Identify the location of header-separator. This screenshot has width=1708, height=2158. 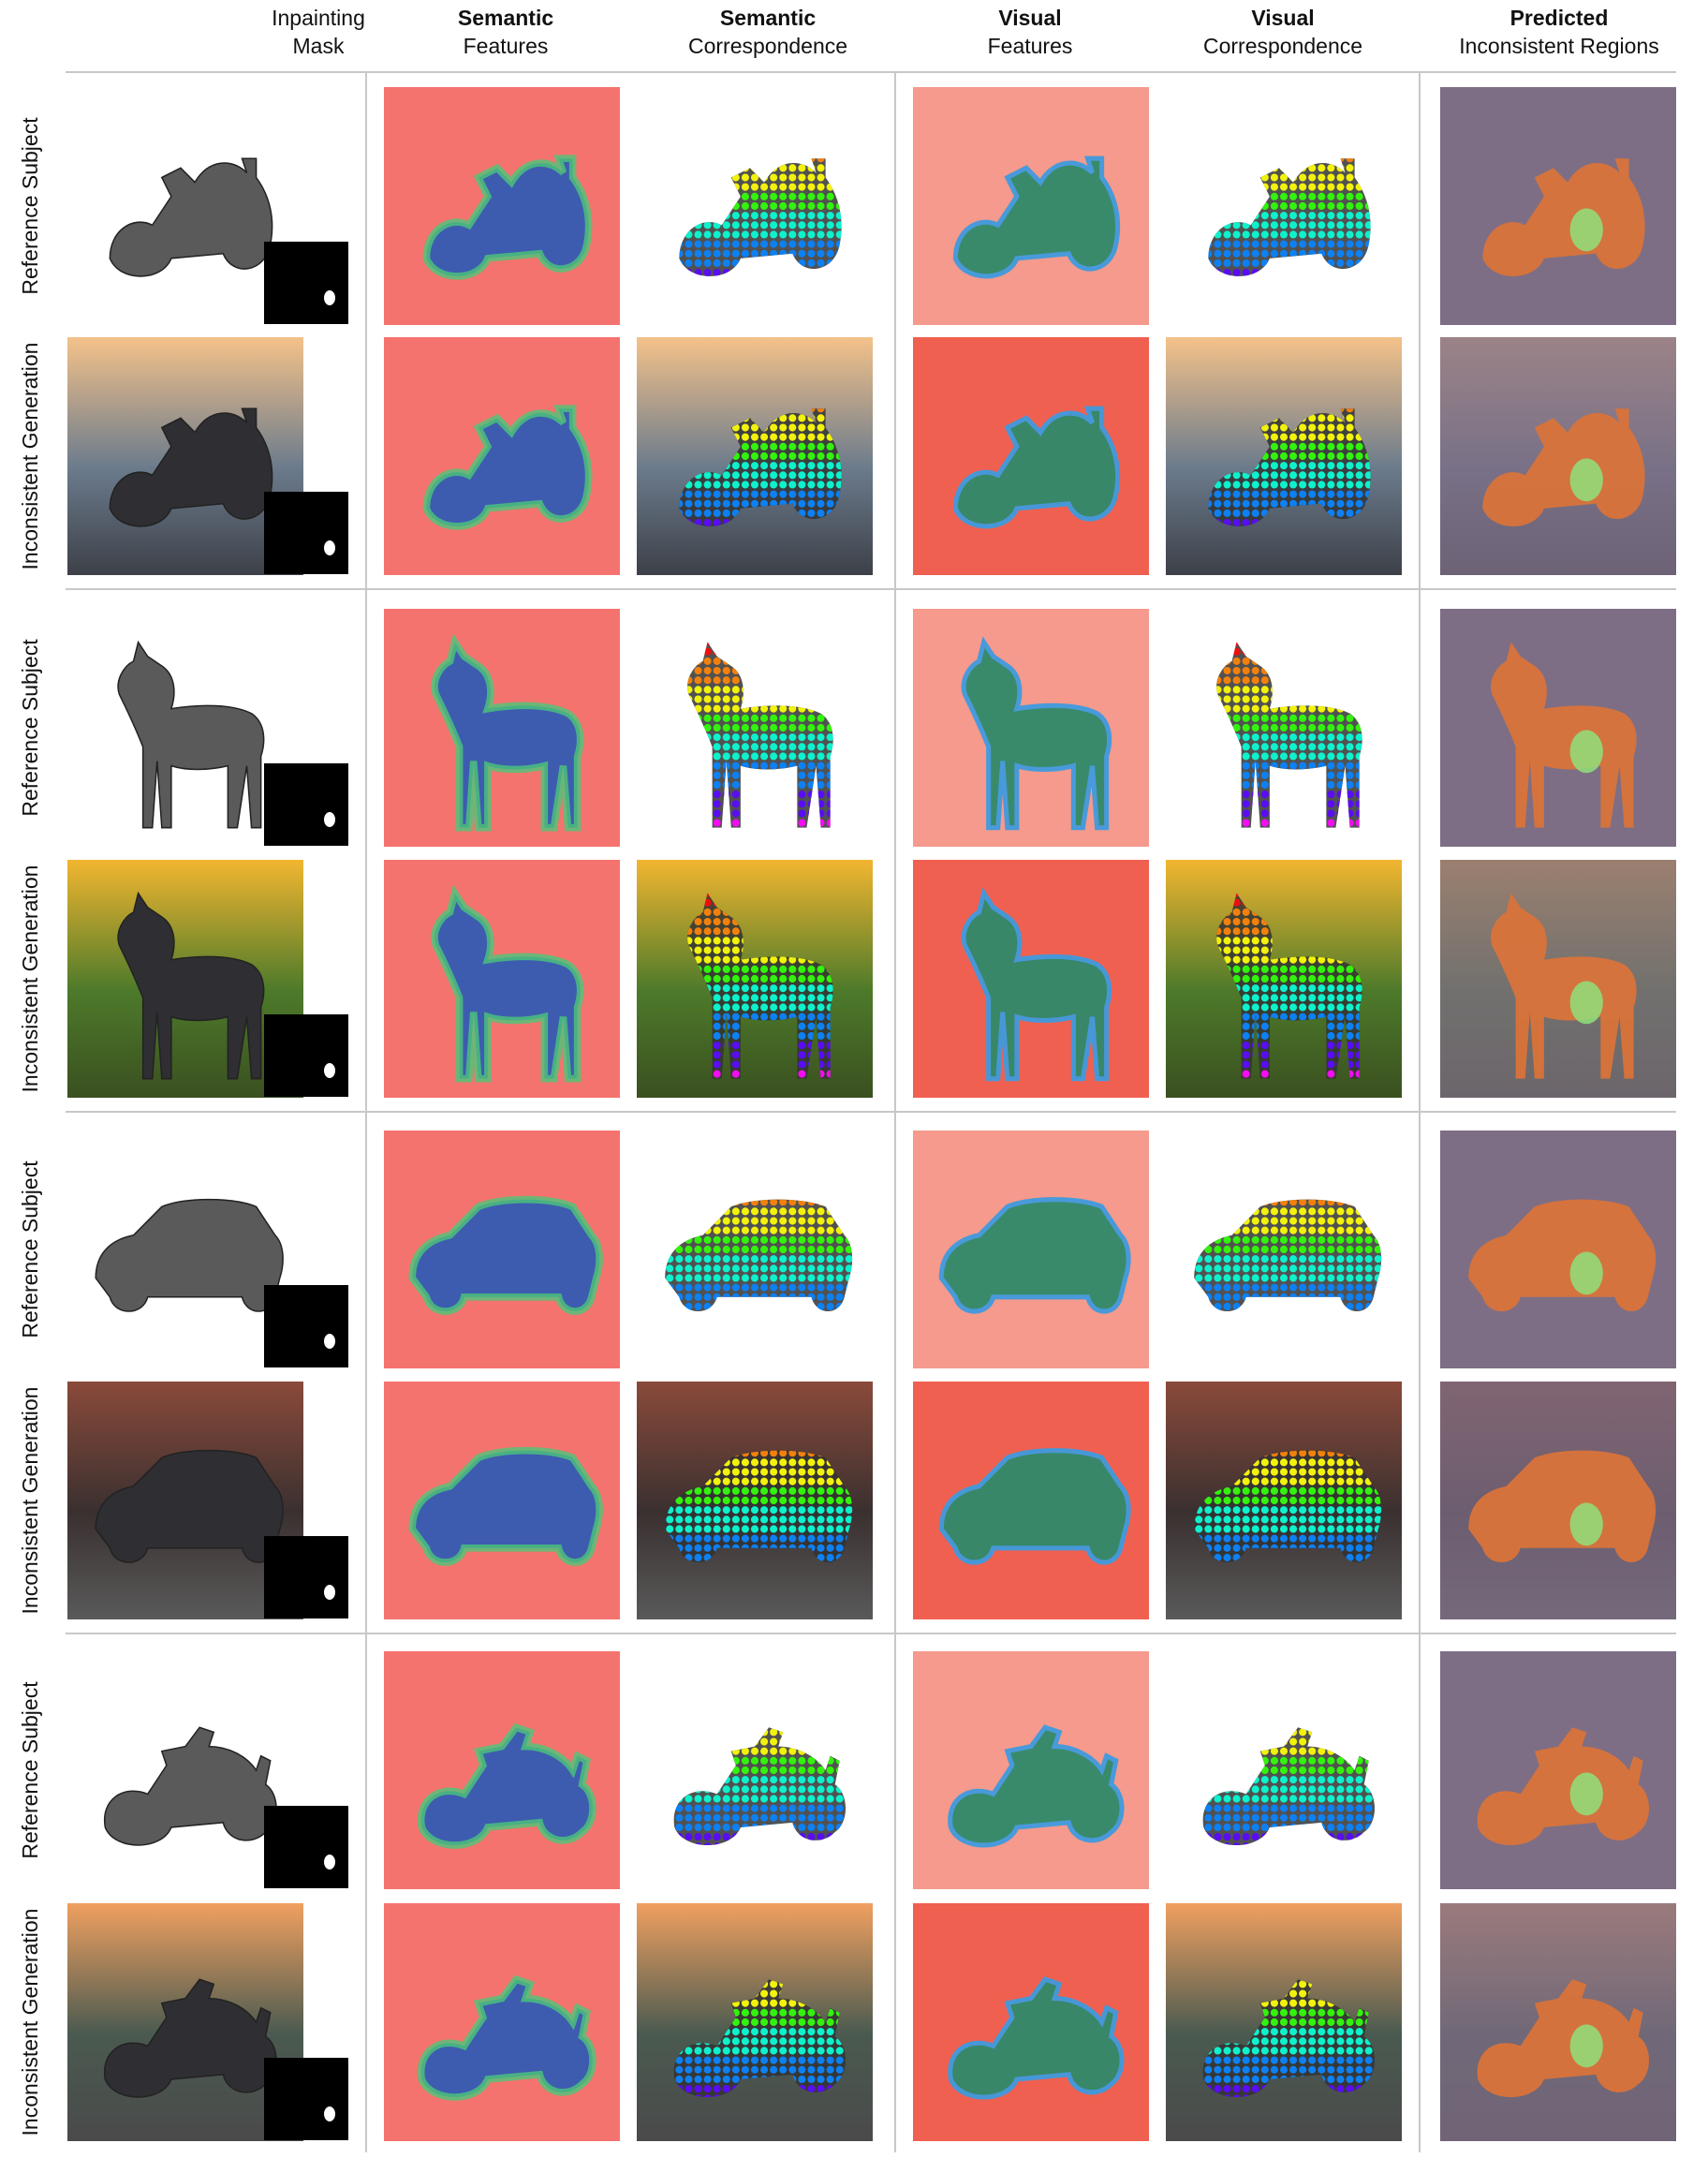
(871, 72).